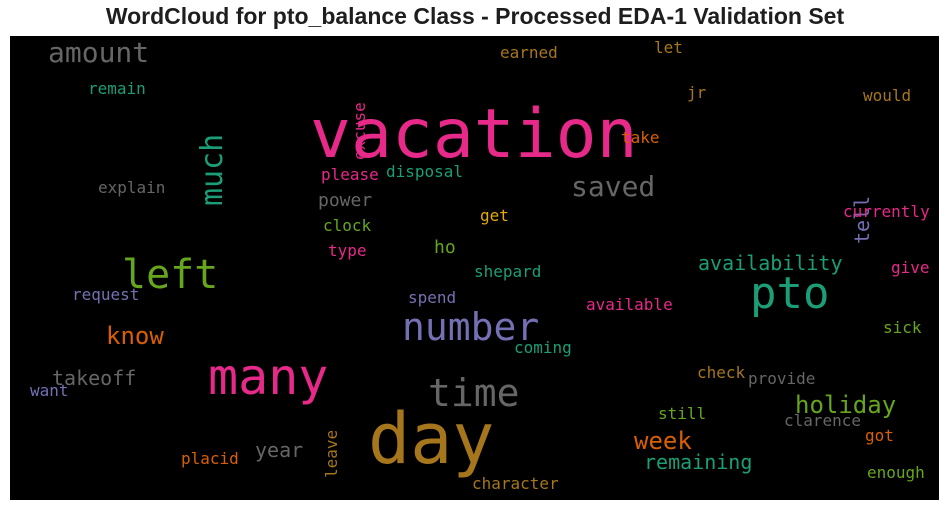  Describe the element at coordinates (879, 435) in the screenshot. I see `cloud-word: got` at that location.